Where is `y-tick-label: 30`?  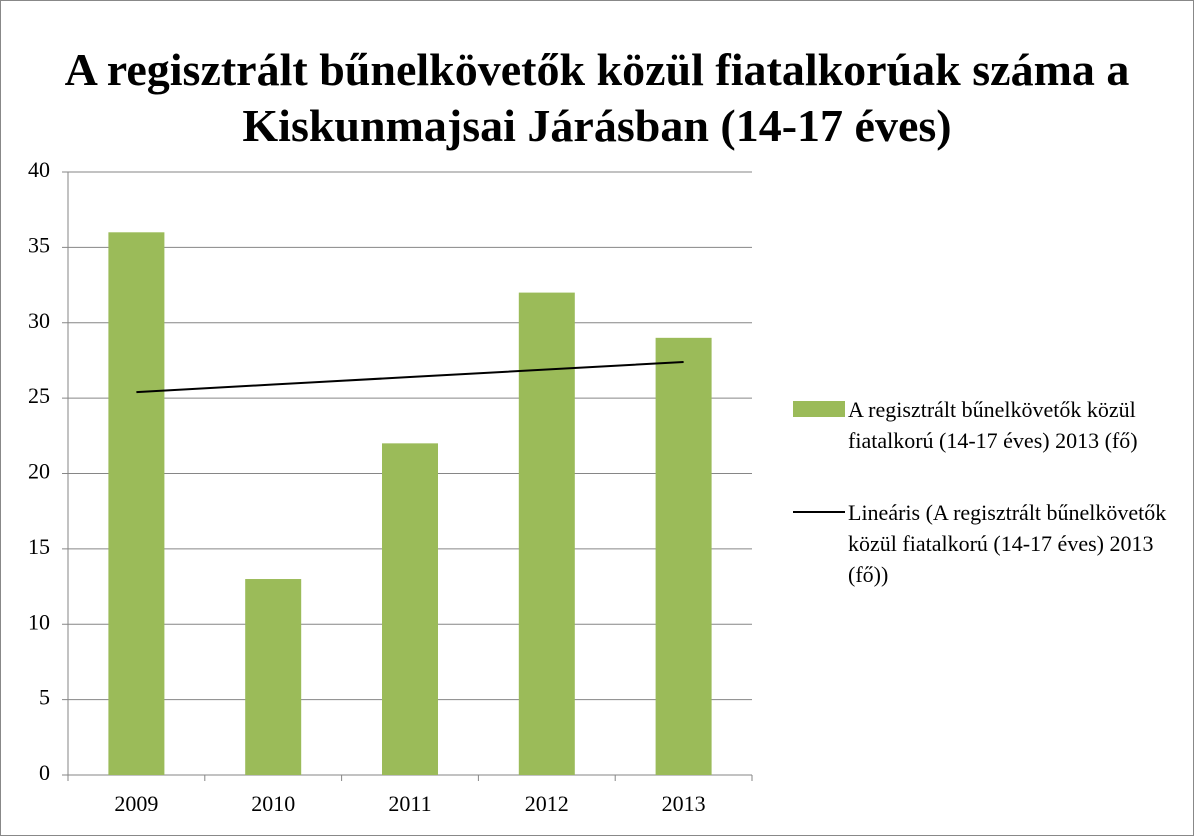
y-tick-label: 30 is located at coordinates (39, 320).